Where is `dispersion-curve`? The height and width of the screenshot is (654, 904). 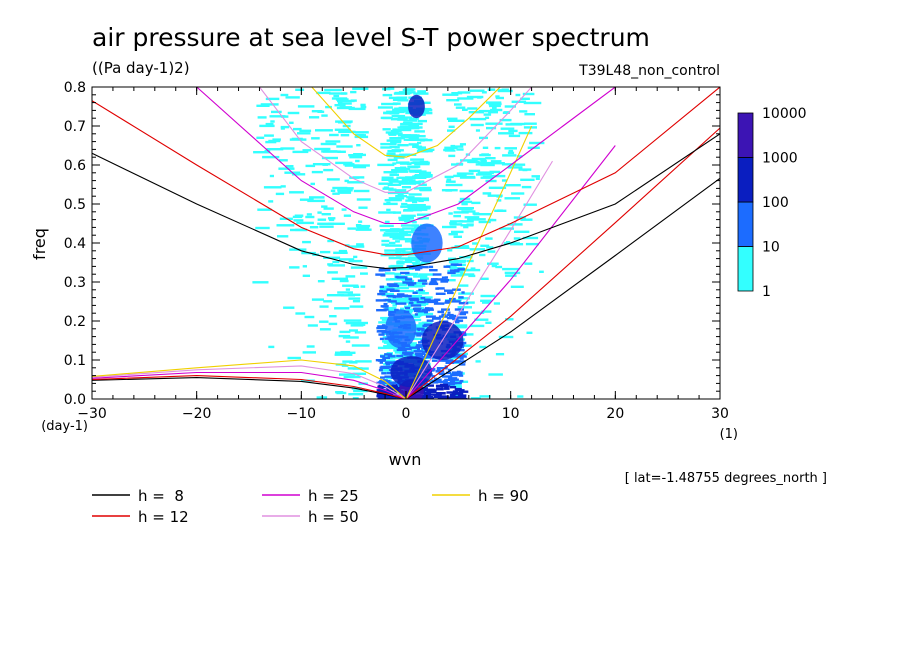 dispersion-curve is located at coordinates (562, 288).